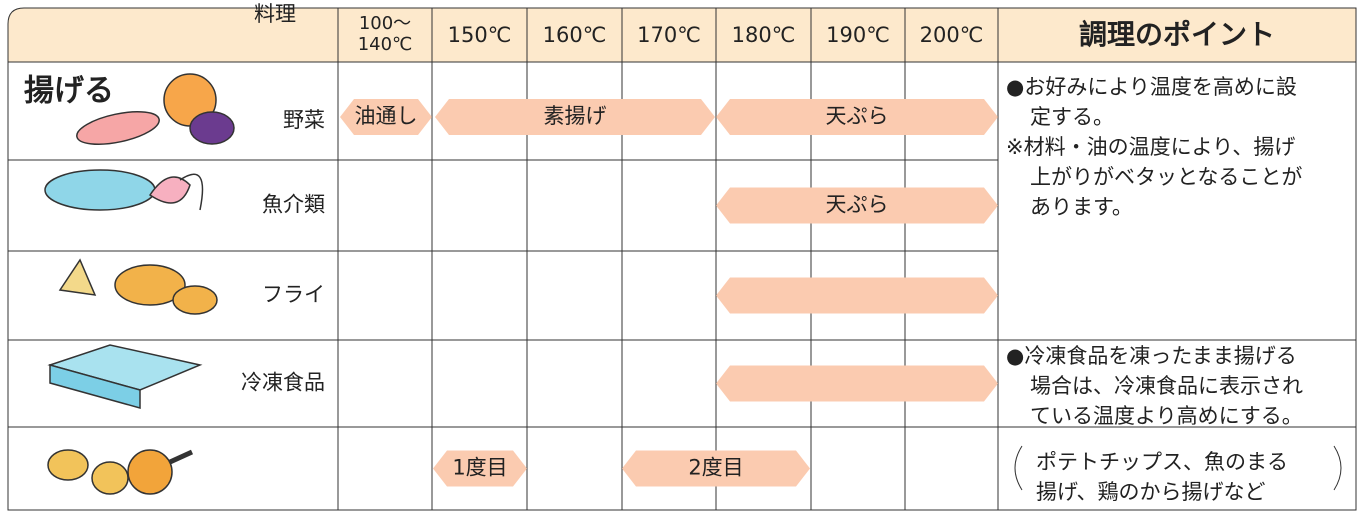 The height and width of the screenshot is (514, 1364). What do you see at coordinates (1151, 87) in the screenshot?
I see `tip-text: ●お好みにより温度を高めに設` at bounding box center [1151, 87].